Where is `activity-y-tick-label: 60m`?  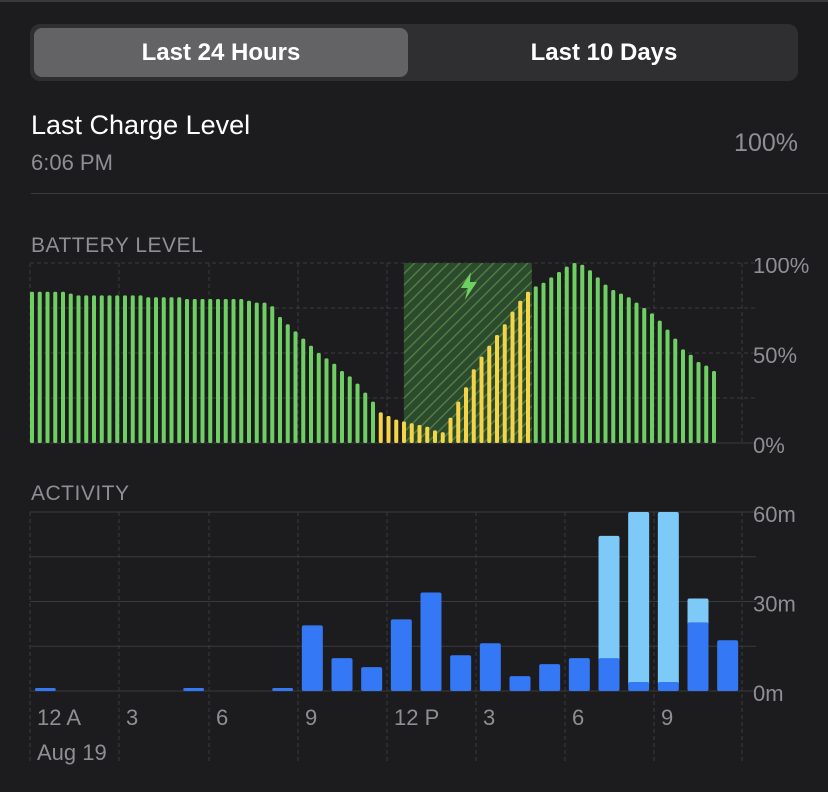
activity-y-tick-label: 60m is located at coordinates (774, 516).